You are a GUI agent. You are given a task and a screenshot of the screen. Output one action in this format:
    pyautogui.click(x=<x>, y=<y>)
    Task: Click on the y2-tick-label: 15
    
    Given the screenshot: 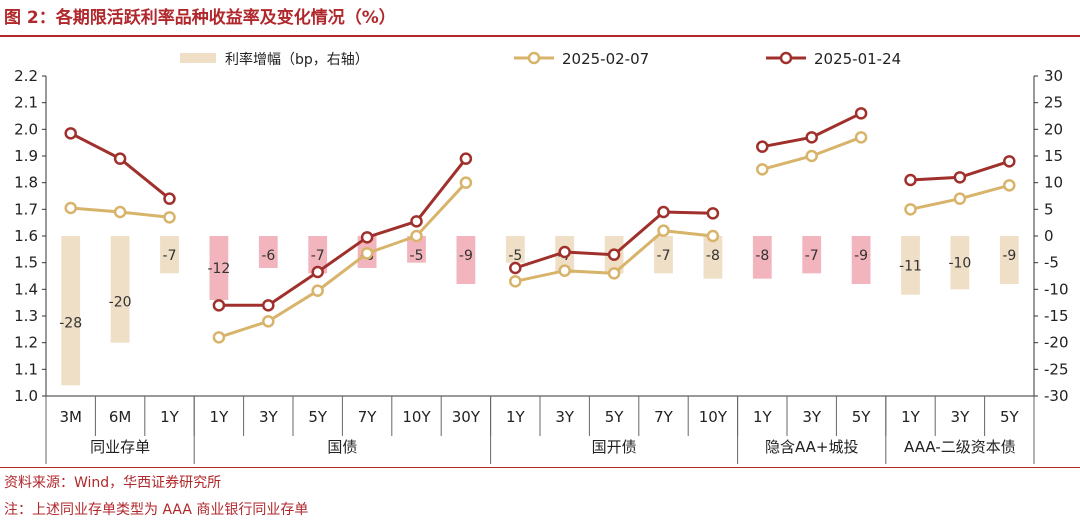 What is the action you would take?
    pyautogui.click(x=1053, y=156)
    